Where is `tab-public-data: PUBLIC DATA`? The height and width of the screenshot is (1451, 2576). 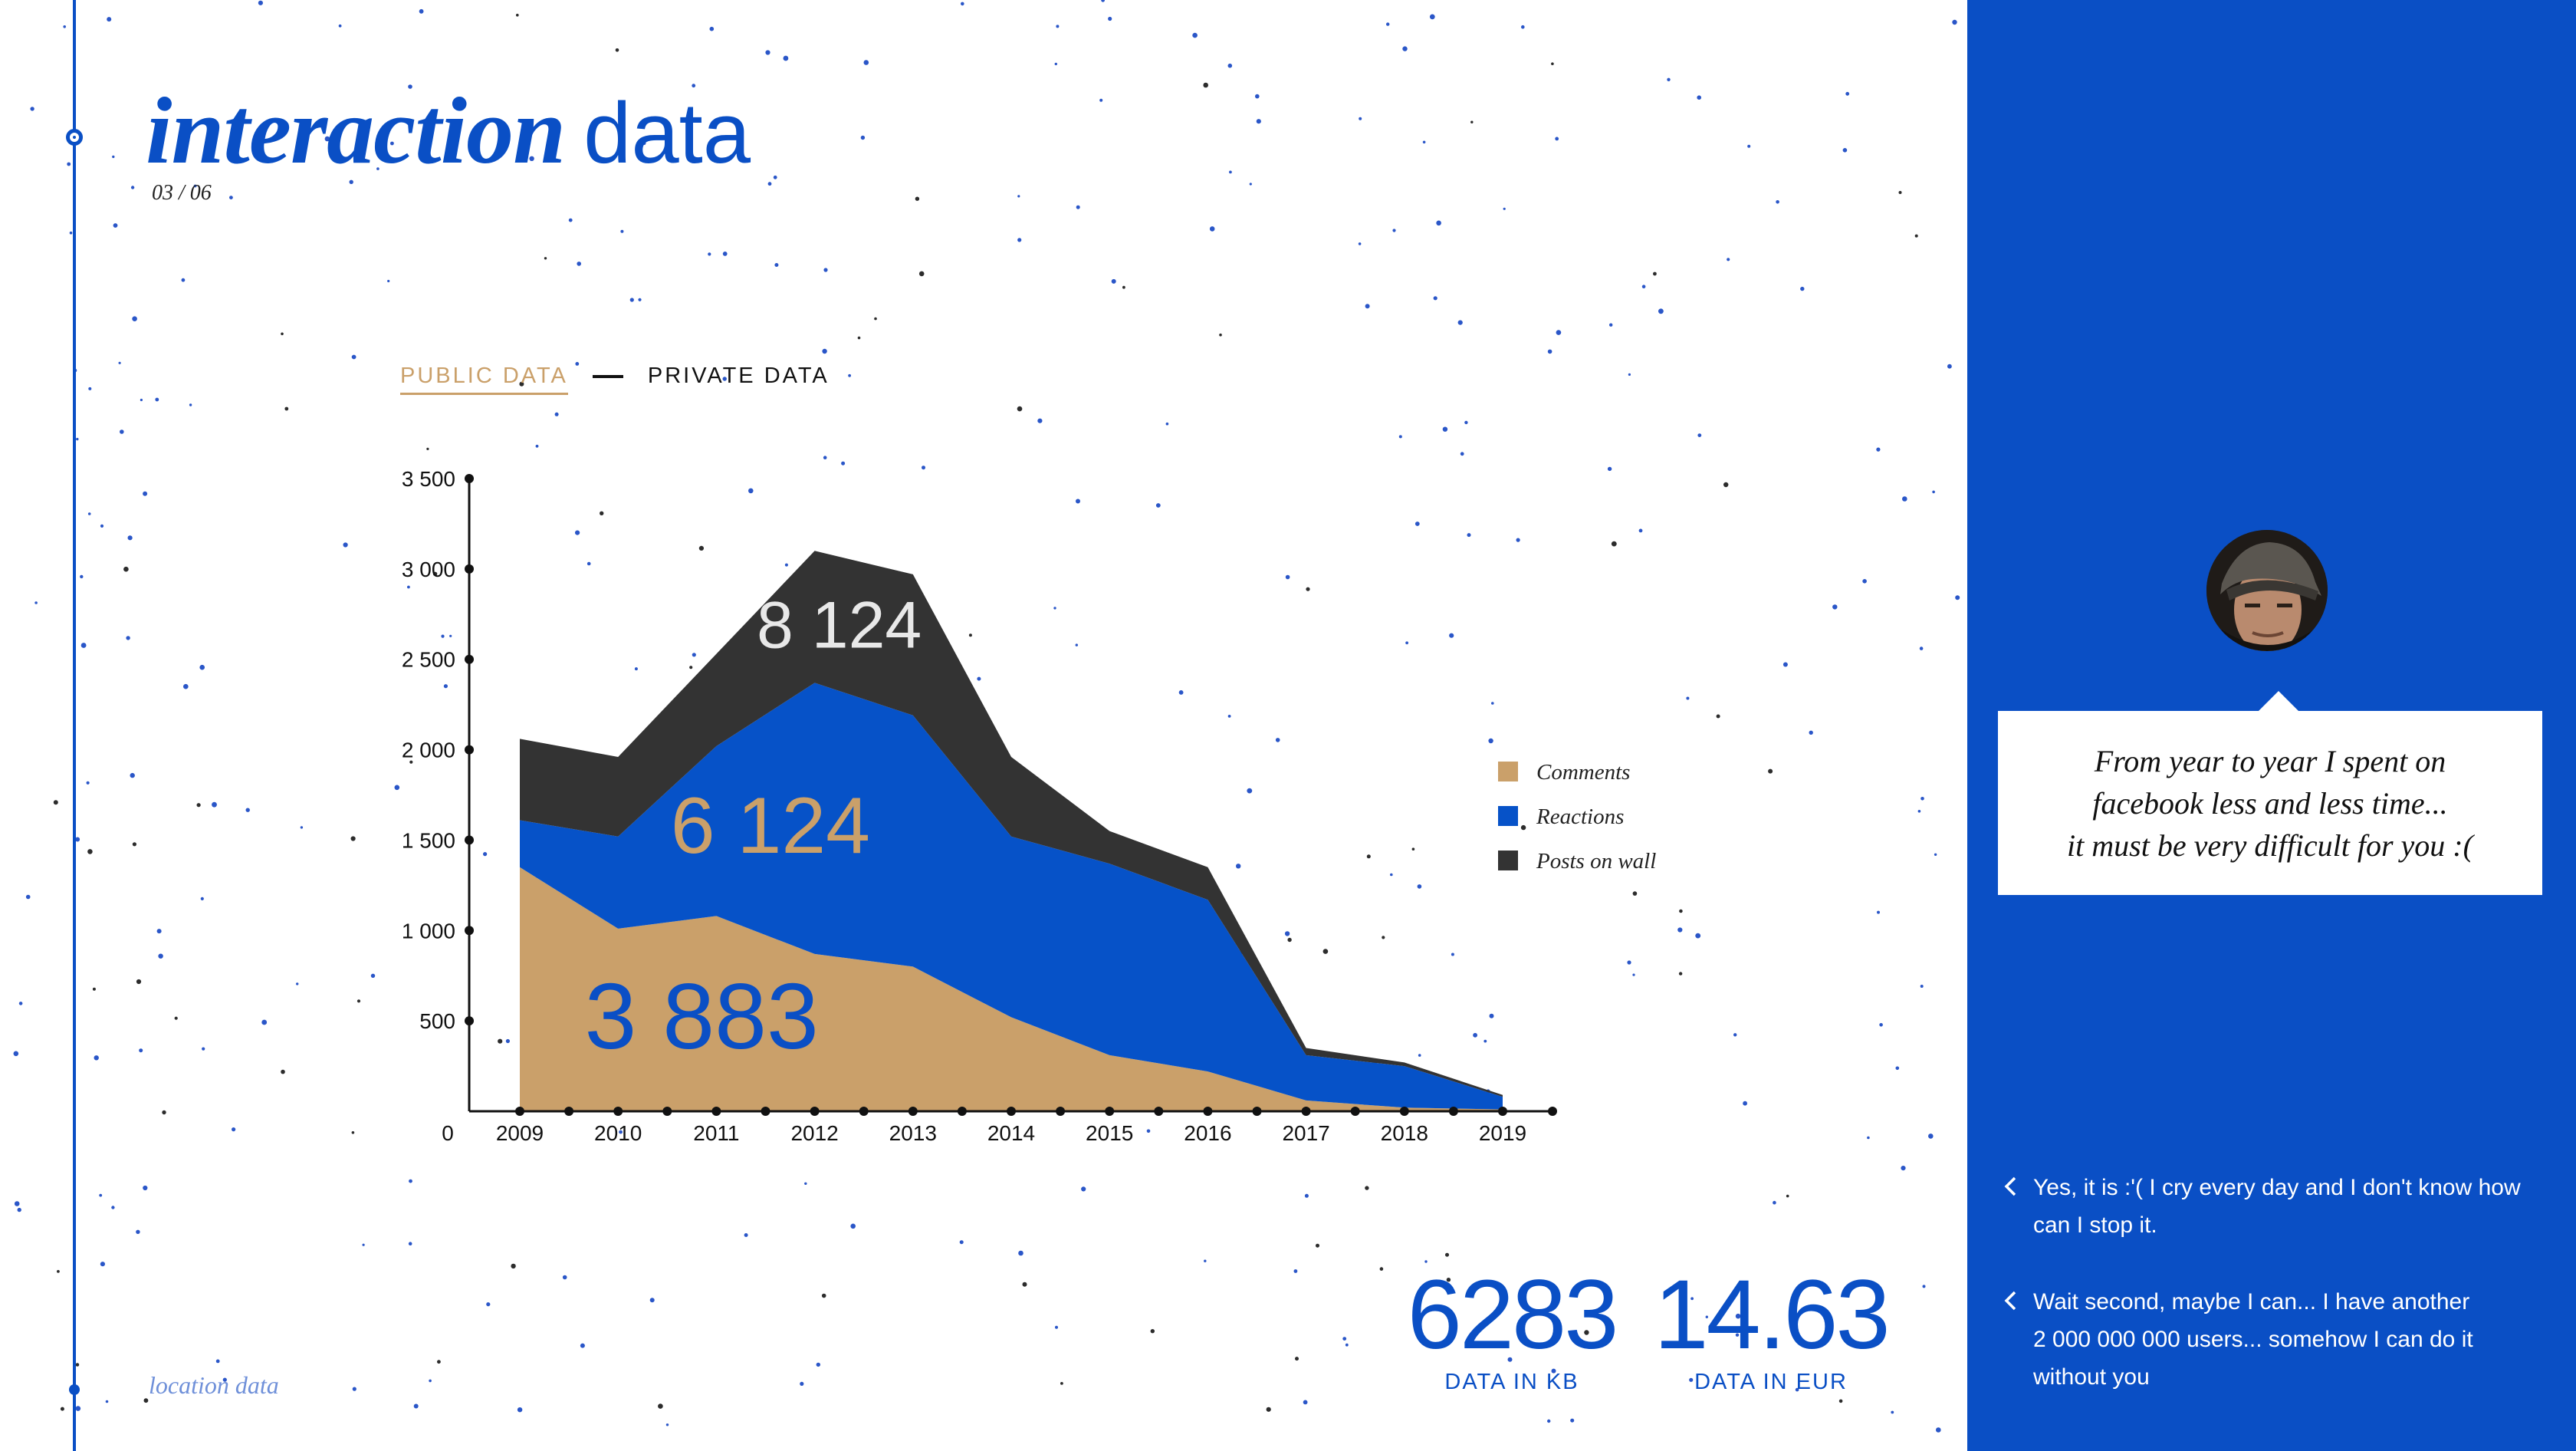
tab-public-data: PUBLIC DATA is located at coordinates (484, 379).